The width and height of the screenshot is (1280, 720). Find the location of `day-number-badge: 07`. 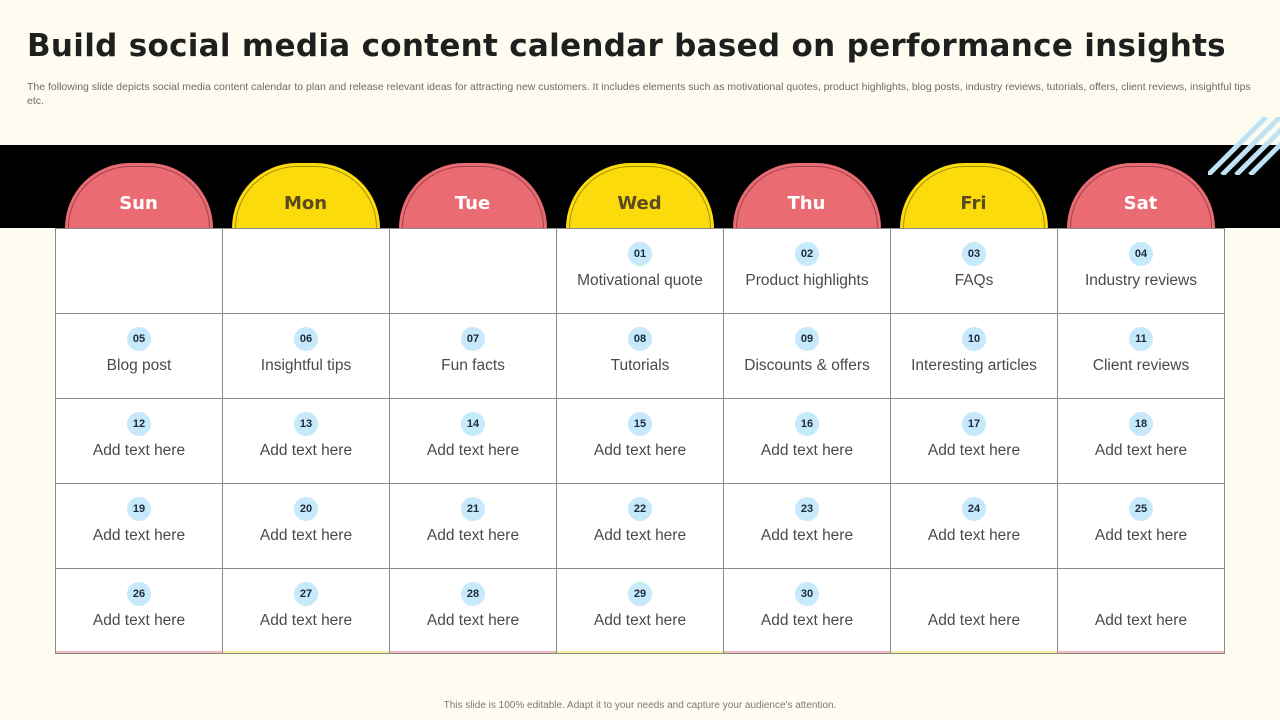

day-number-badge: 07 is located at coordinates (473, 339).